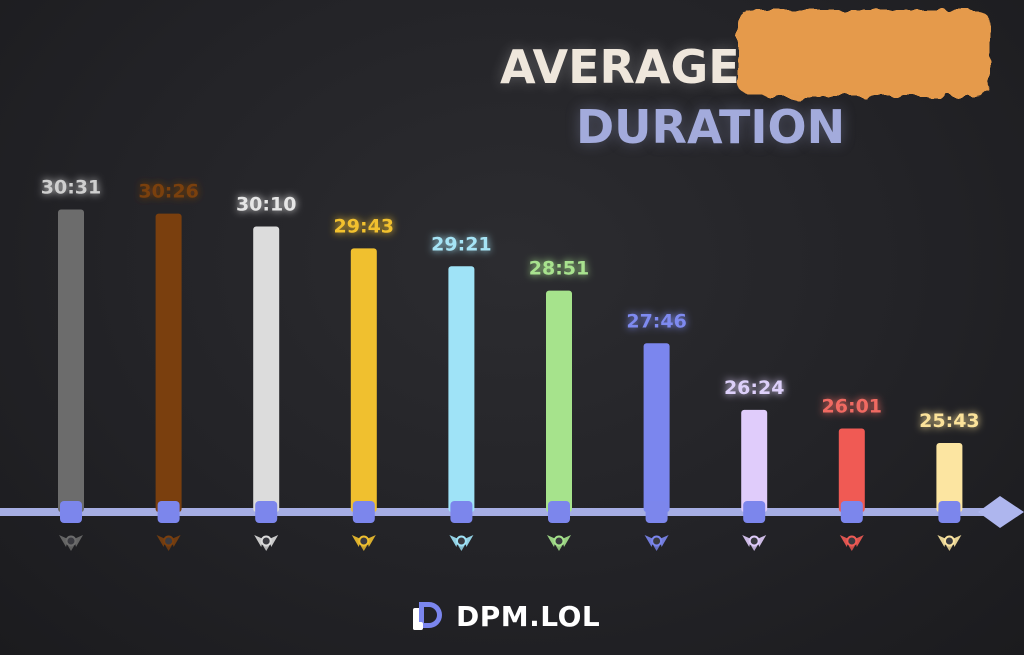  Describe the element at coordinates (852, 406) in the screenshot. I see `value-label-grandmaster: 26:01` at that location.